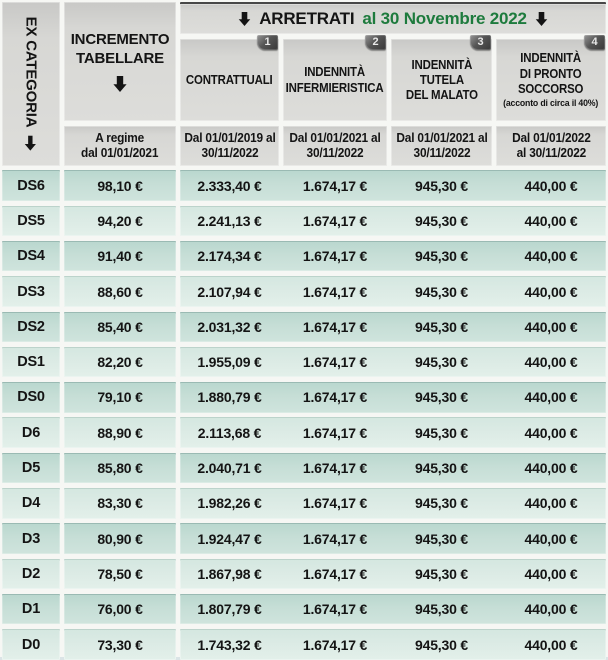  What do you see at coordinates (31, 432) in the screenshot?
I see `row-category-label: D6` at bounding box center [31, 432].